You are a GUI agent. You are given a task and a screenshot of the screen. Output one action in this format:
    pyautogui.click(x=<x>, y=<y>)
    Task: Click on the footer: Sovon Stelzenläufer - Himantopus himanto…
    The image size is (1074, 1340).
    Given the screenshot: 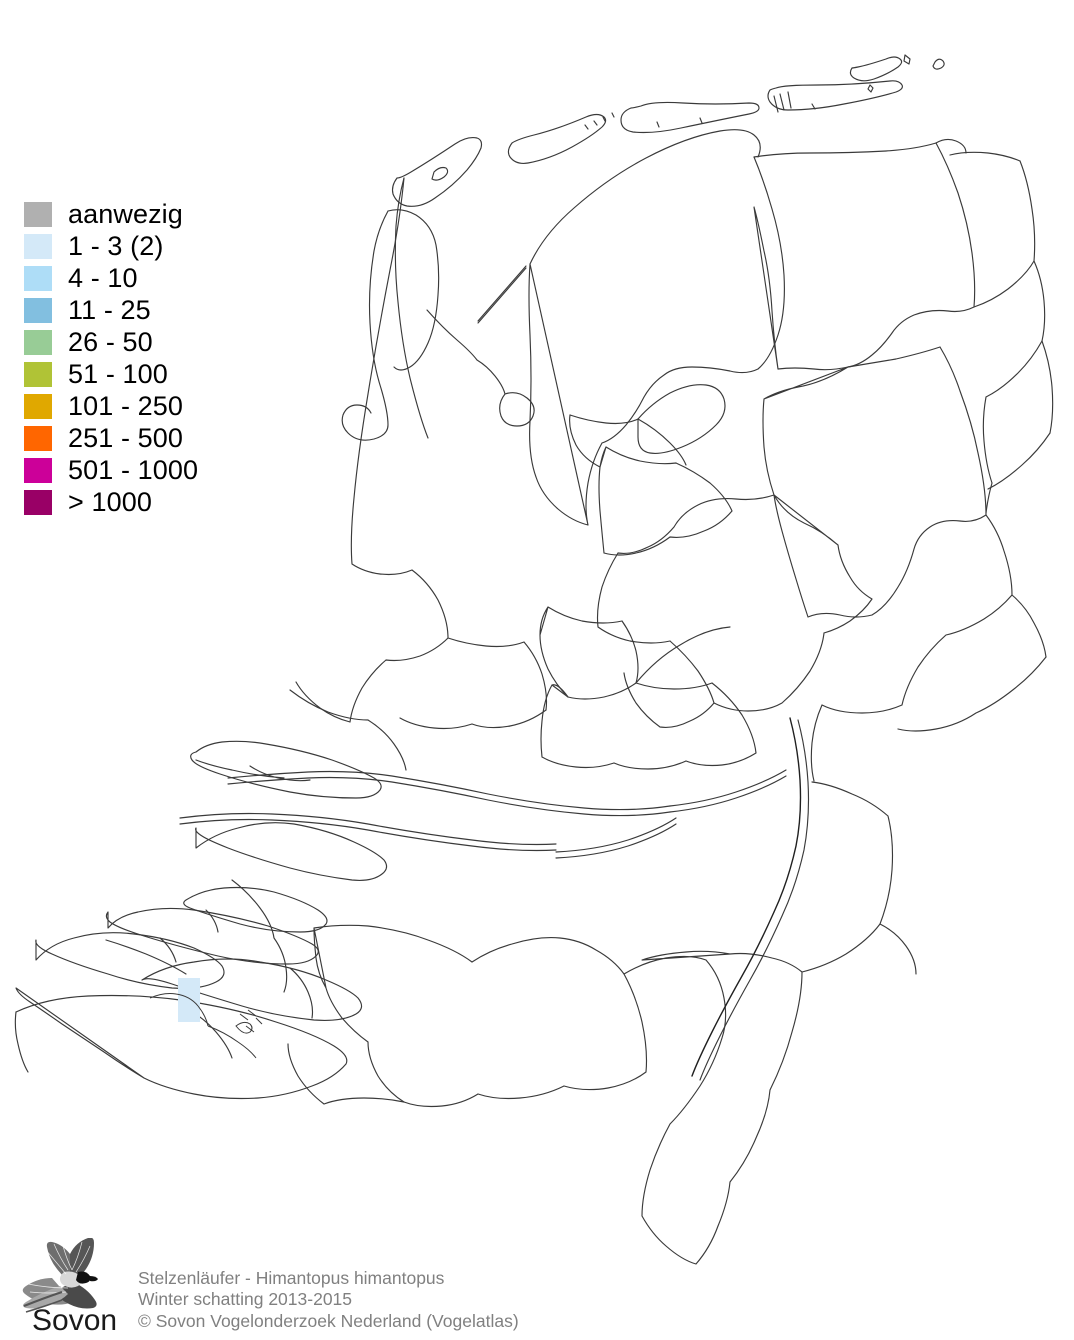 What is the action you would take?
    pyautogui.click(x=265, y=1286)
    